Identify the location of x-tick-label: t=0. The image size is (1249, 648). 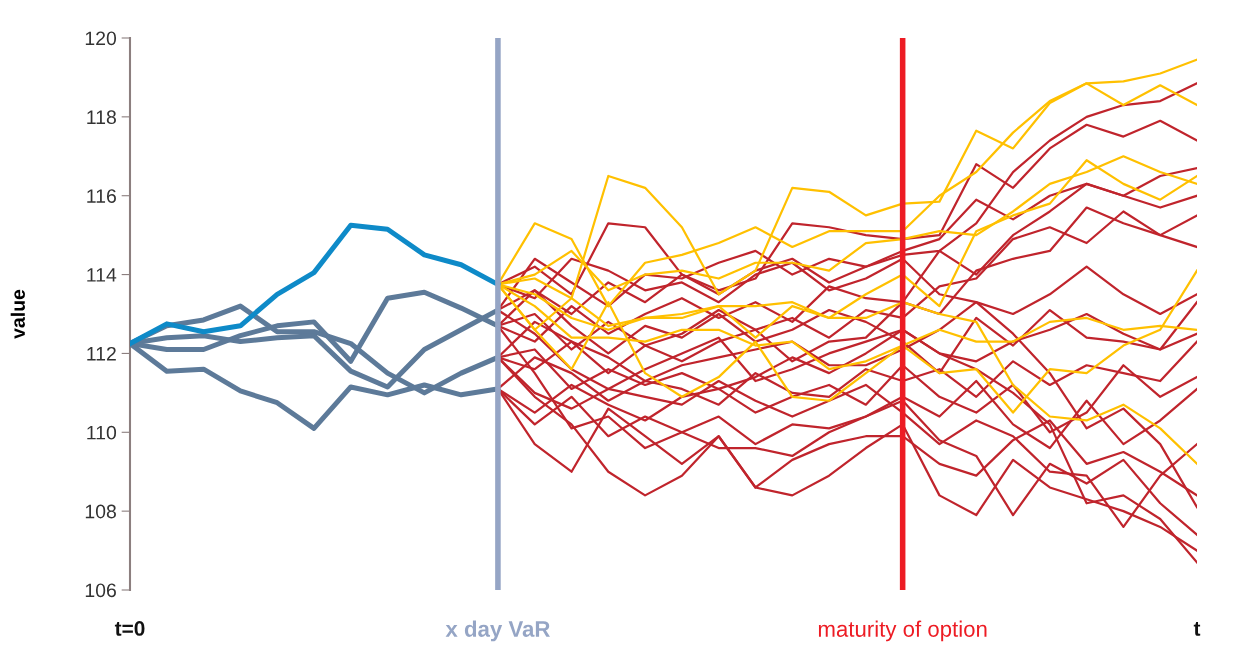
(129, 628).